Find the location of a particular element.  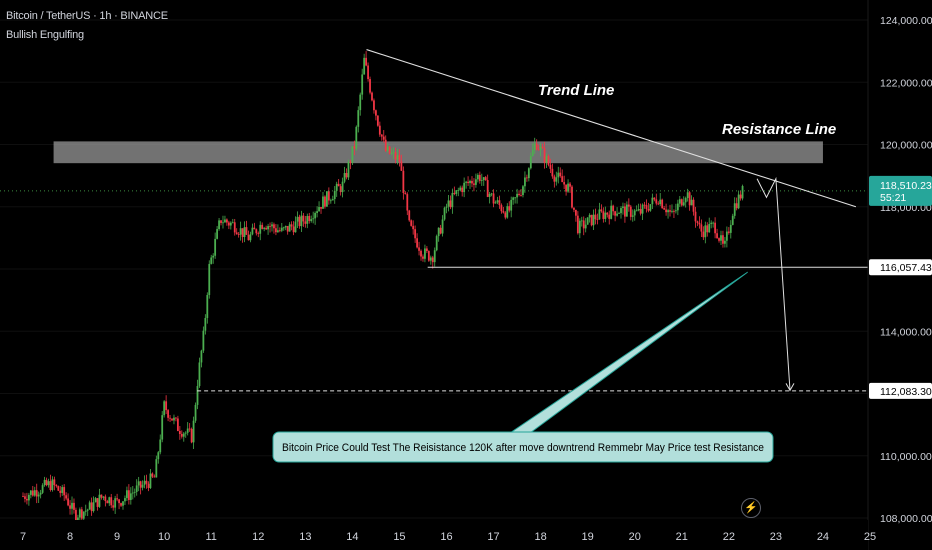

time-axis is located at coordinates (434, 535).